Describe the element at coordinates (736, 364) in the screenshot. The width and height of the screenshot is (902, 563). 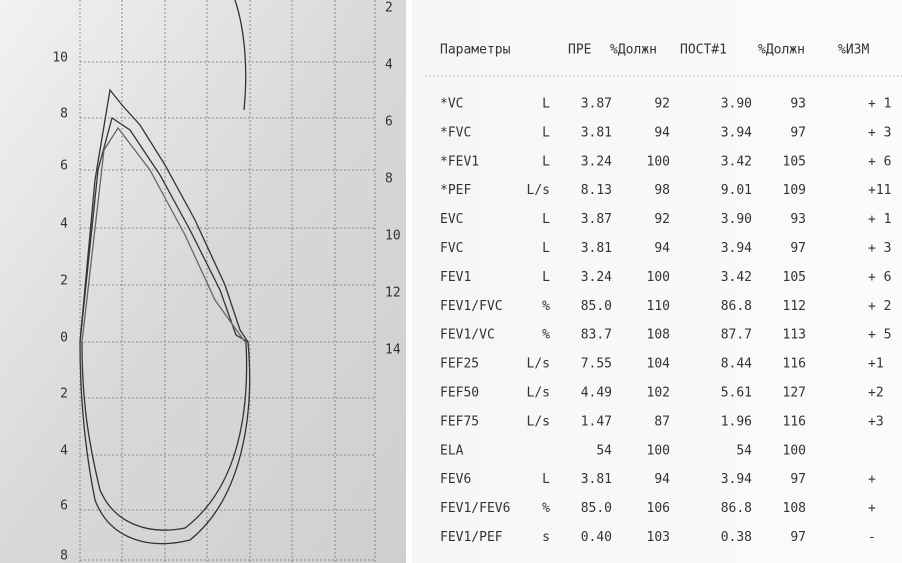
I see `cell-post: 8.44` at that location.